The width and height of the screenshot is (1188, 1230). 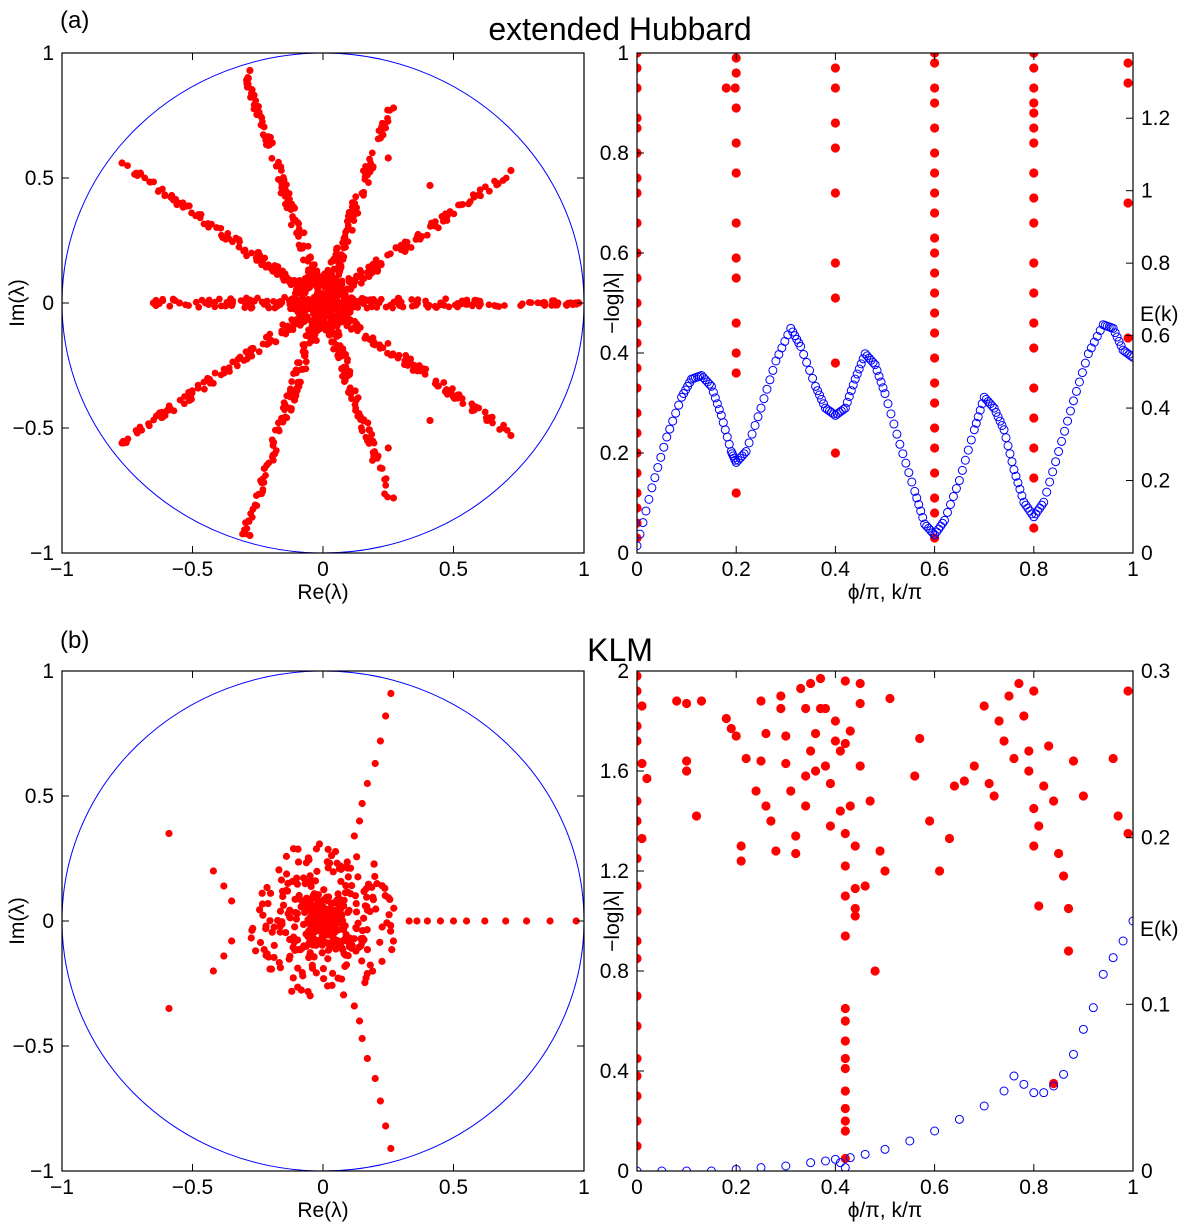 What do you see at coordinates (48, 53) in the screenshot?
I see `y-tick-label: 1` at bounding box center [48, 53].